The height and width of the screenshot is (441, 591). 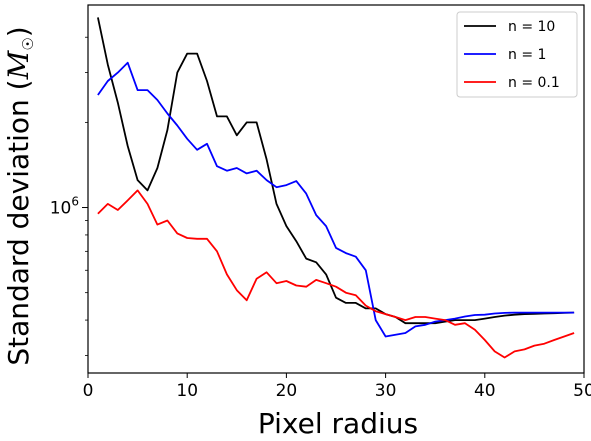 I want to click on x-tick-label: 50, so click(x=582, y=391).